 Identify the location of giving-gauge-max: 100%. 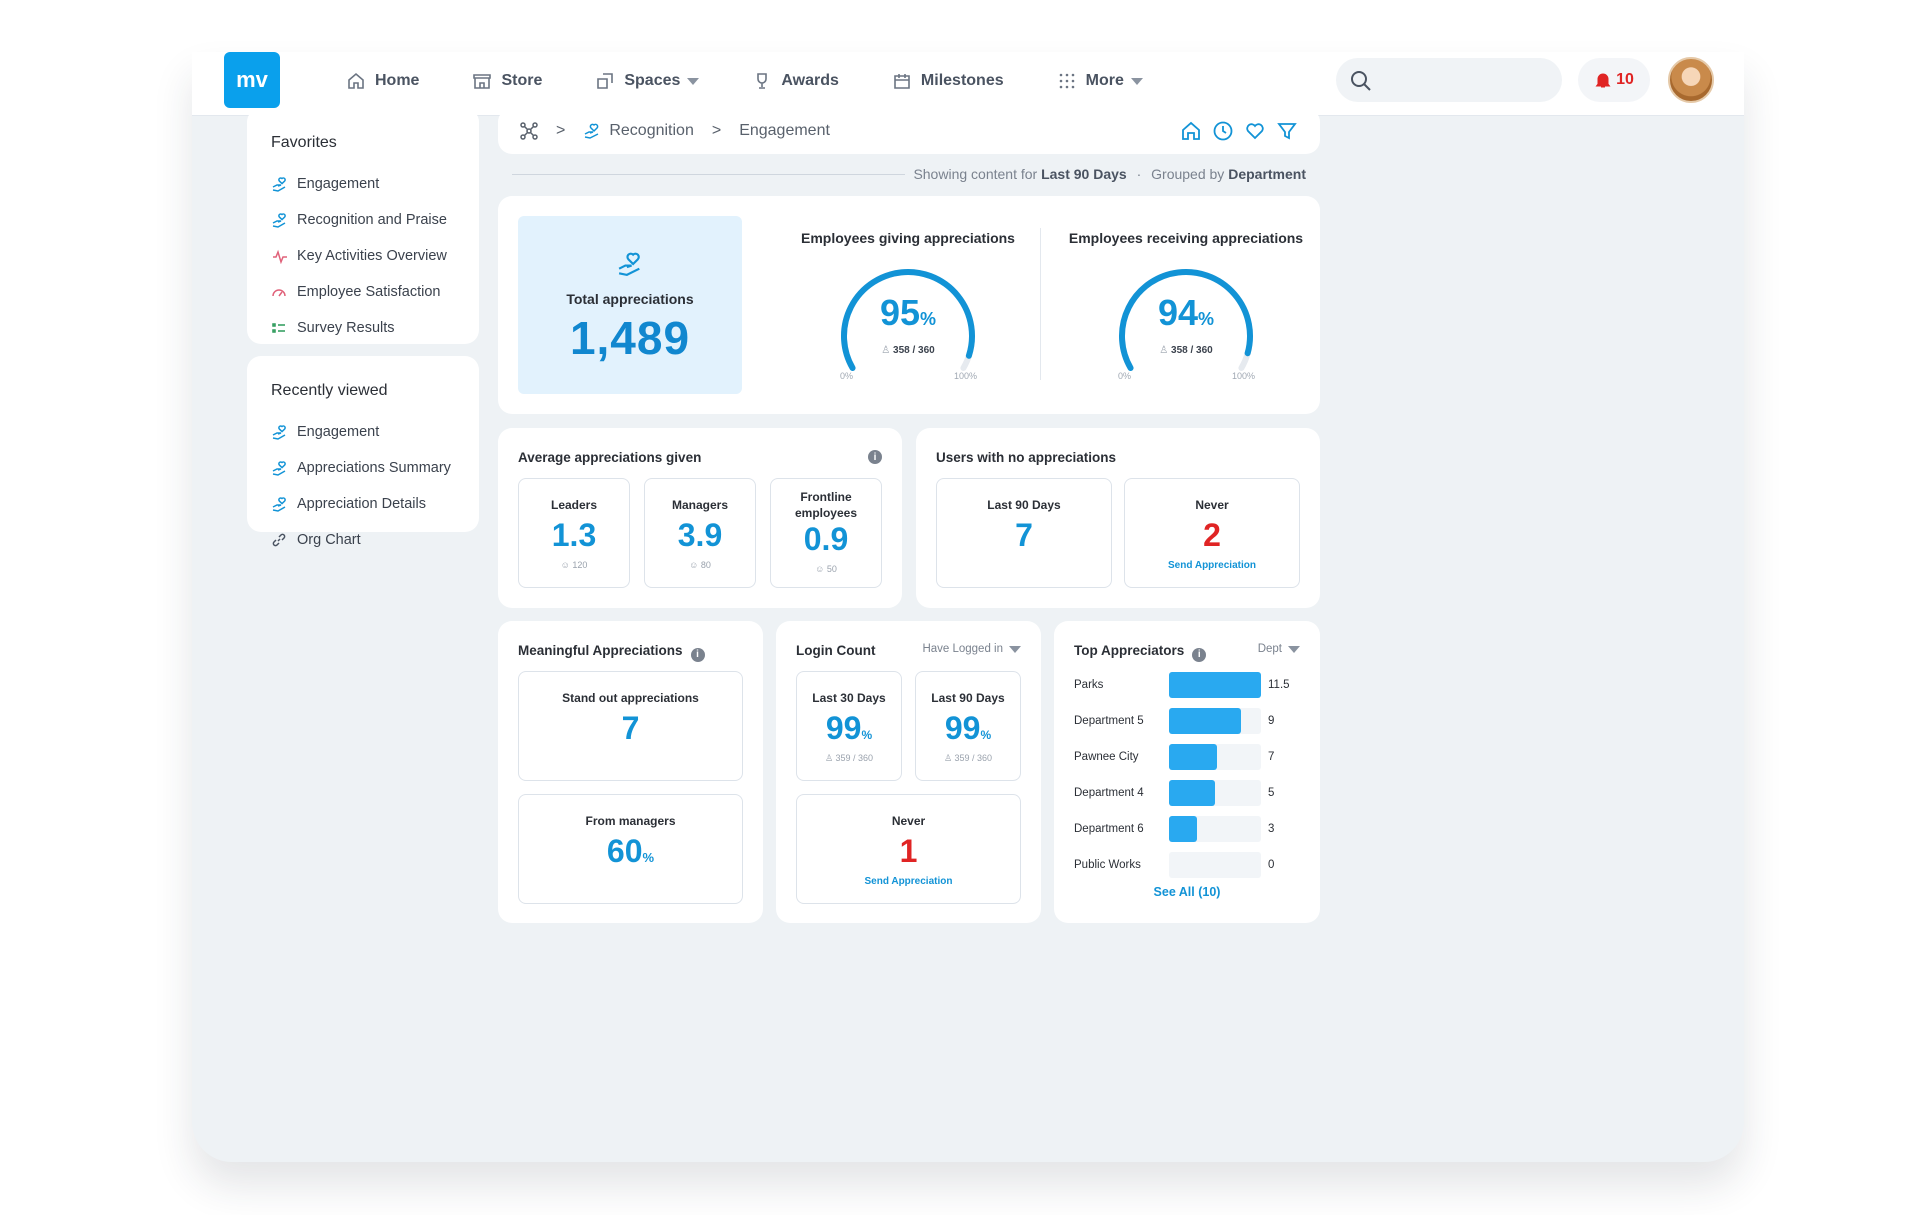
(966, 376).